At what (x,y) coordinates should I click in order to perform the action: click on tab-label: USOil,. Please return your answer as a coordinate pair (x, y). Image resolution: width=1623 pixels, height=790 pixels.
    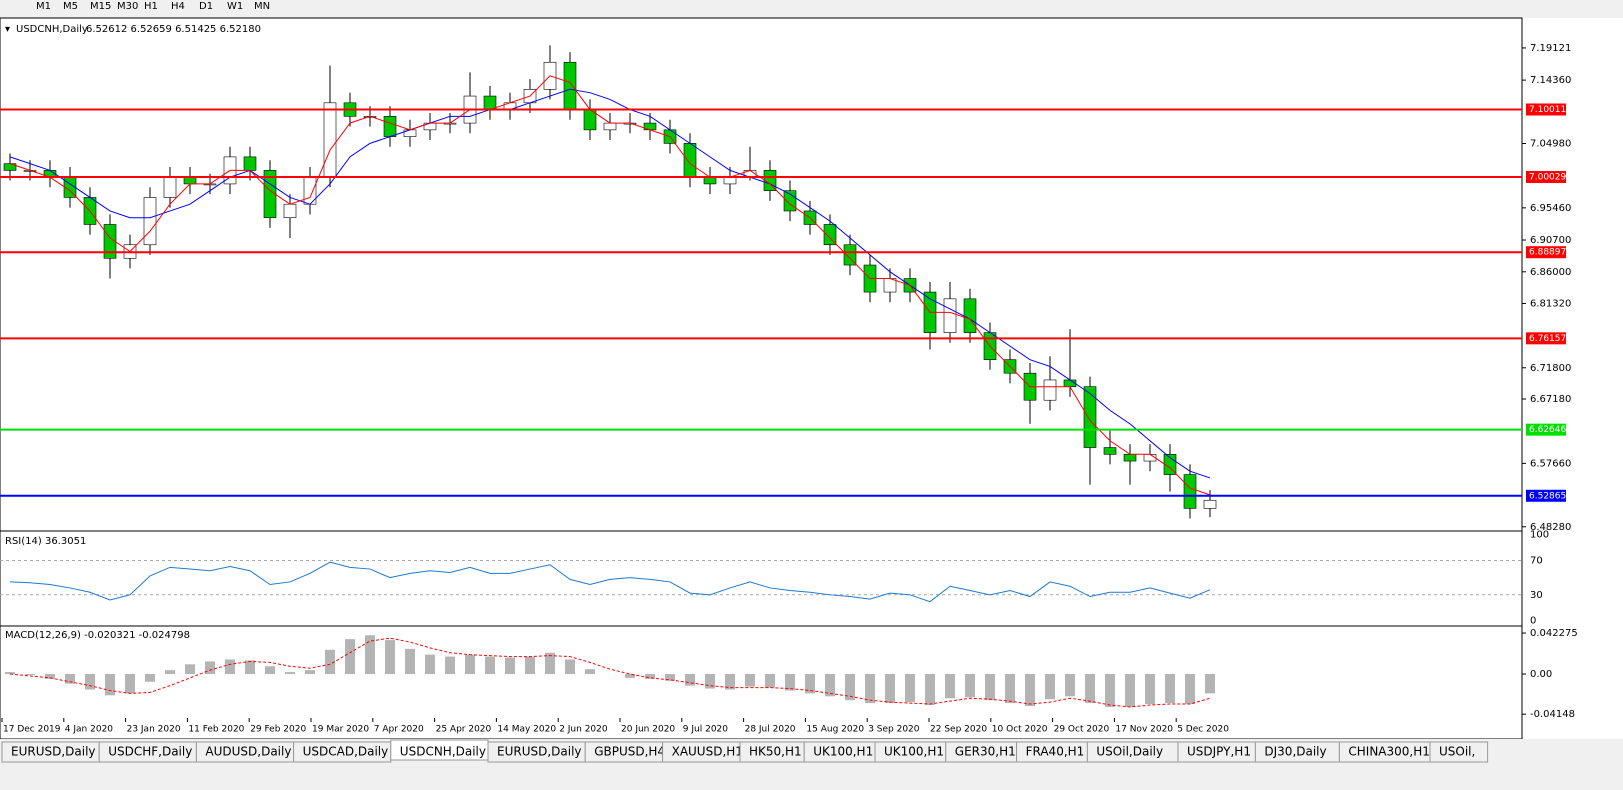
    Looking at the image, I should click on (1457, 752).